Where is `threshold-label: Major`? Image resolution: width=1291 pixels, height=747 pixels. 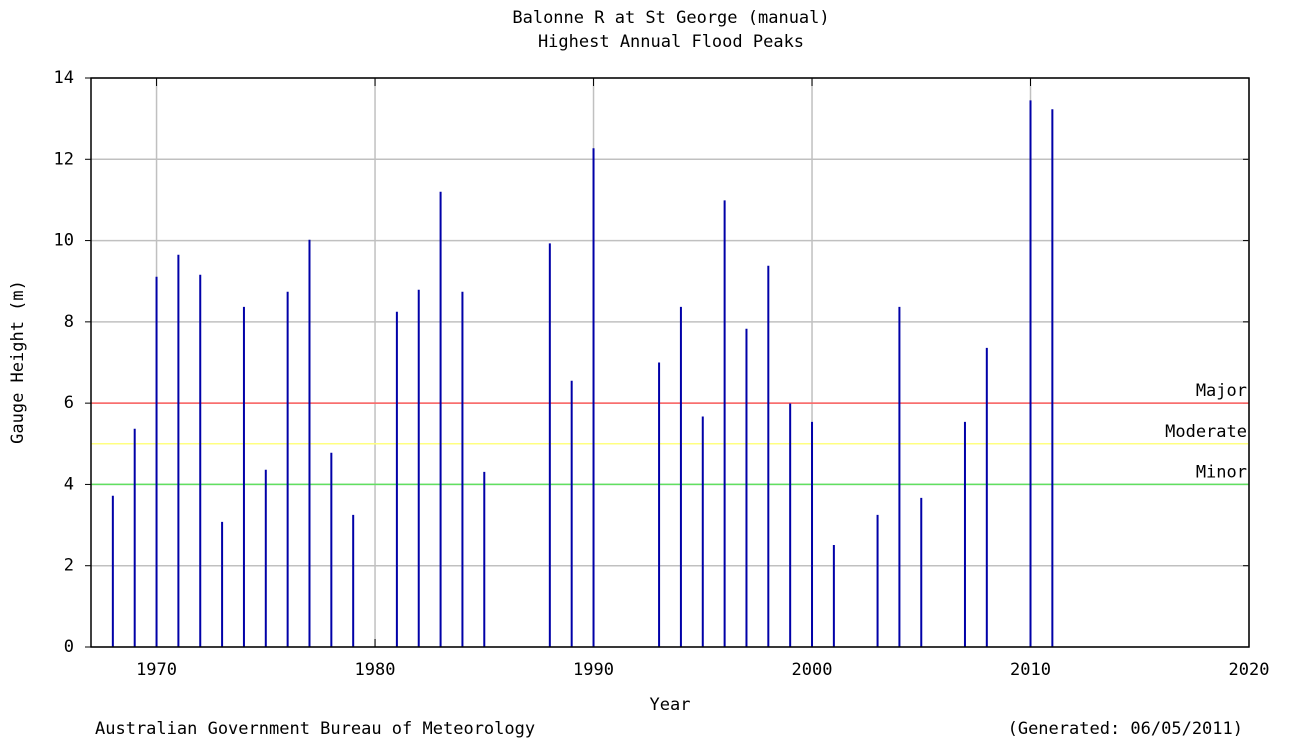 threshold-label: Major is located at coordinates (1221, 391).